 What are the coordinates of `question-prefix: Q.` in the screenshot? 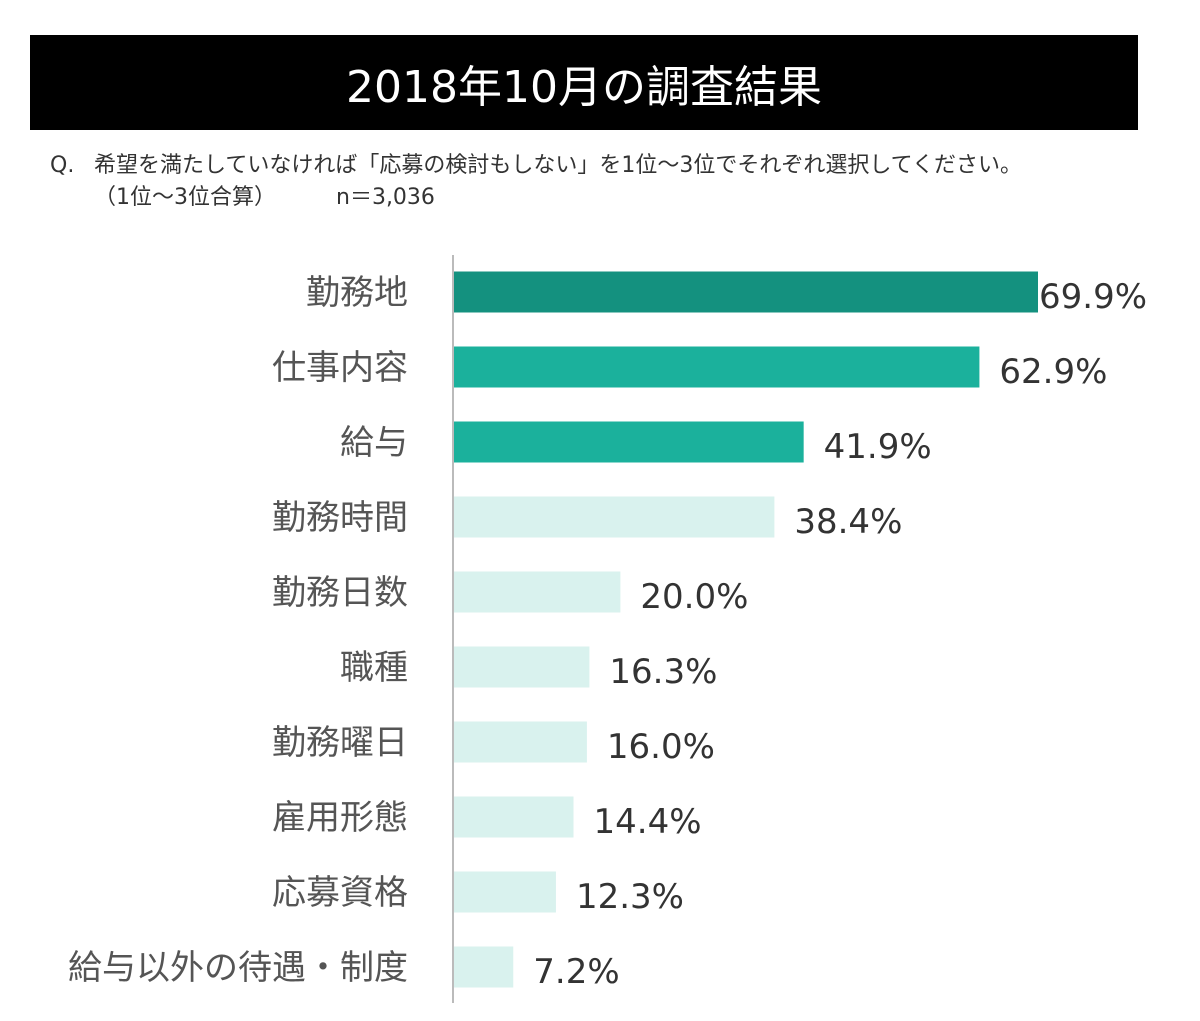 It's located at (62, 165).